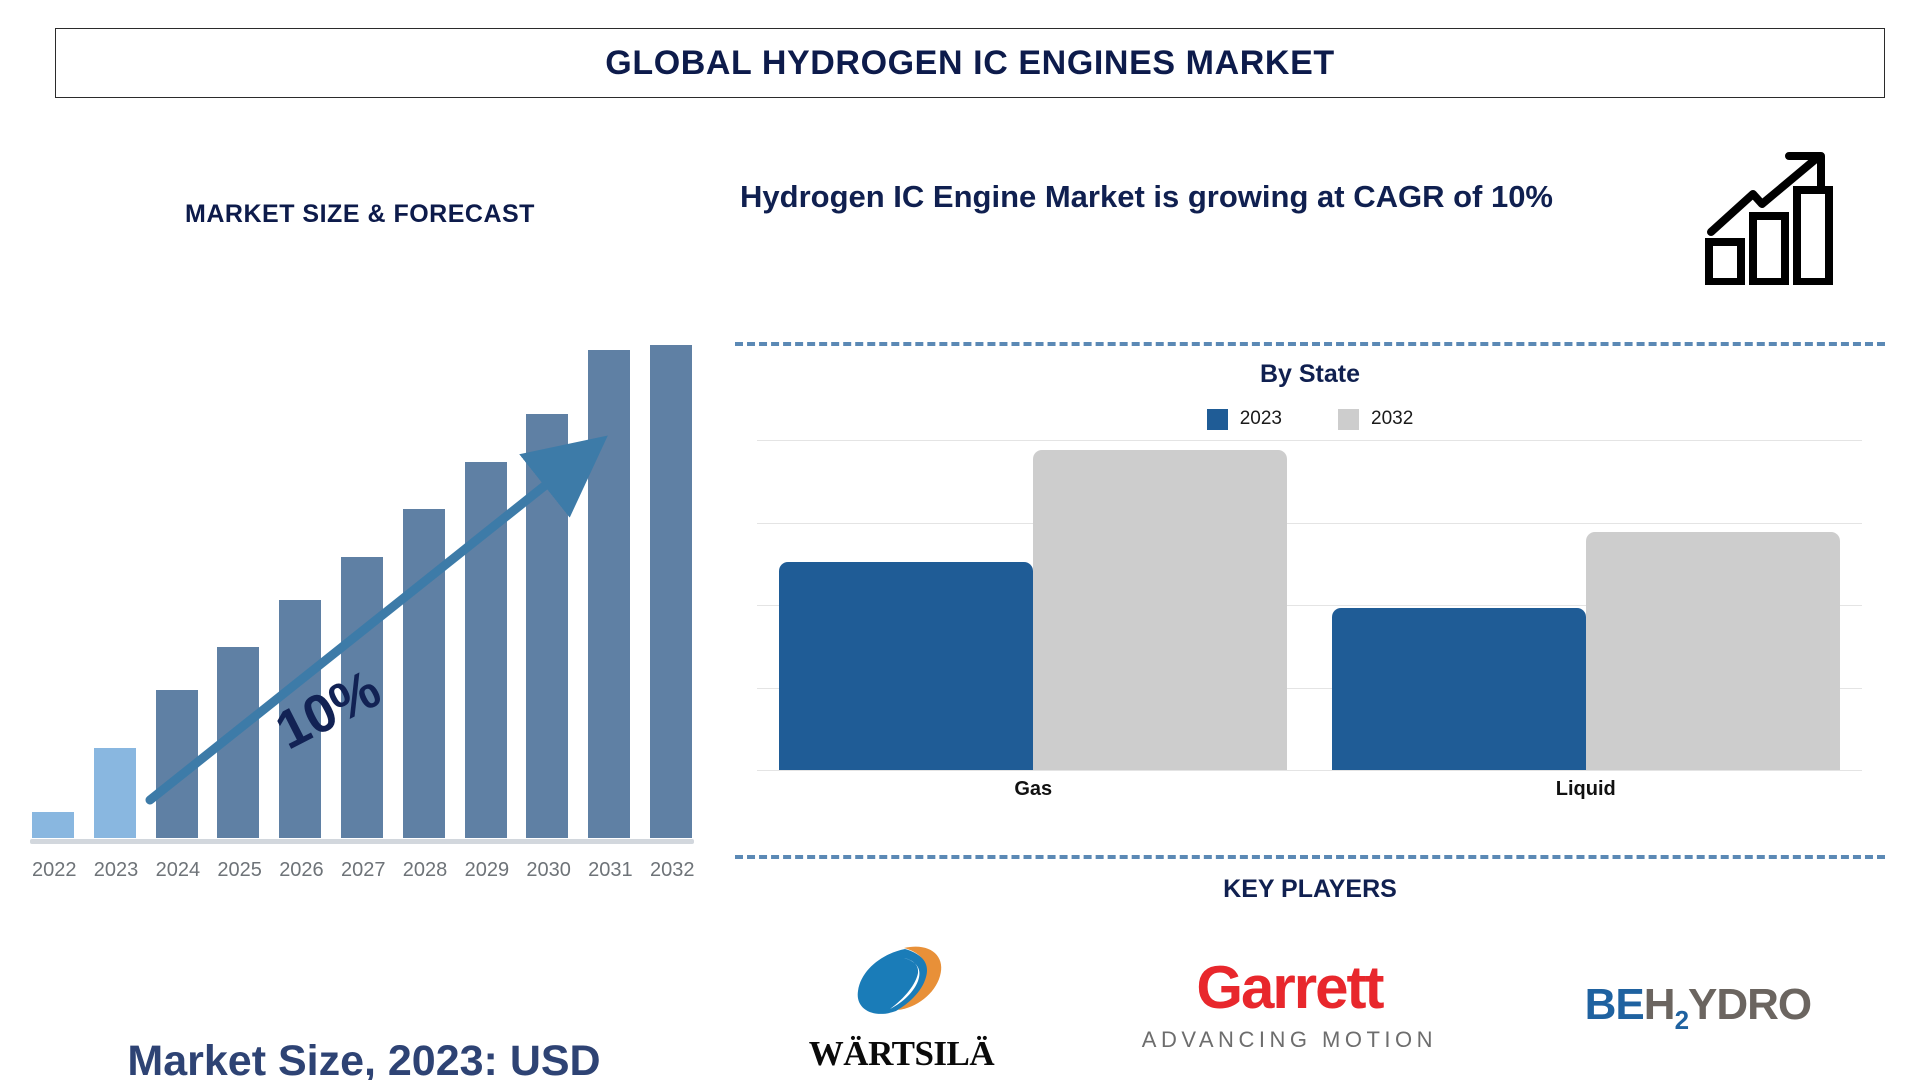 The width and height of the screenshot is (1920, 1080). Describe the element at coordinates (54, 870) in the screenshot. I see `forecast-year-label: 2022` at that location.